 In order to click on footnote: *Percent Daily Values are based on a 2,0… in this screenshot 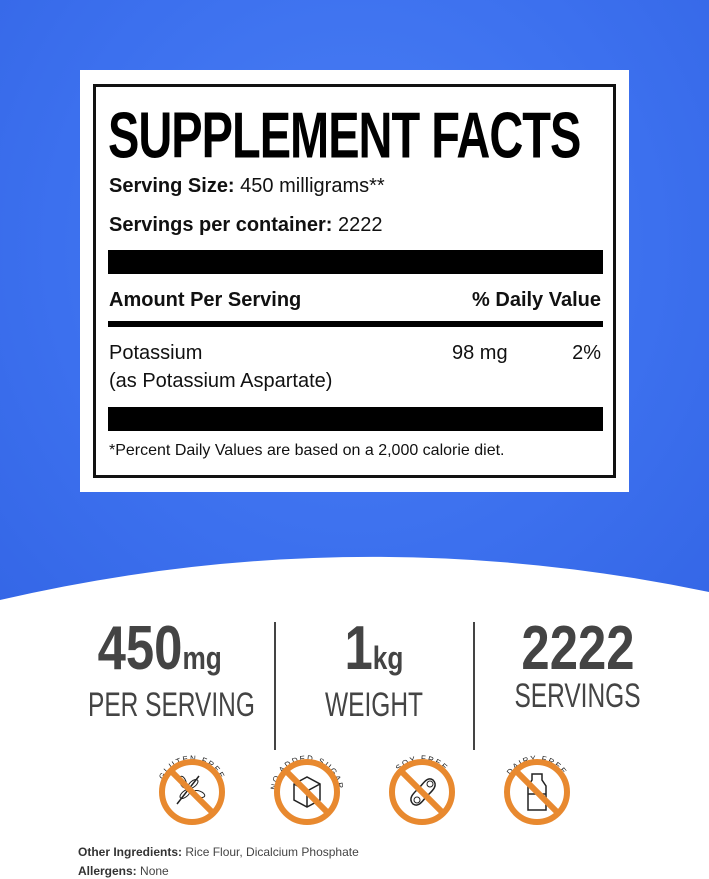, I will do `click(307, 450)`.